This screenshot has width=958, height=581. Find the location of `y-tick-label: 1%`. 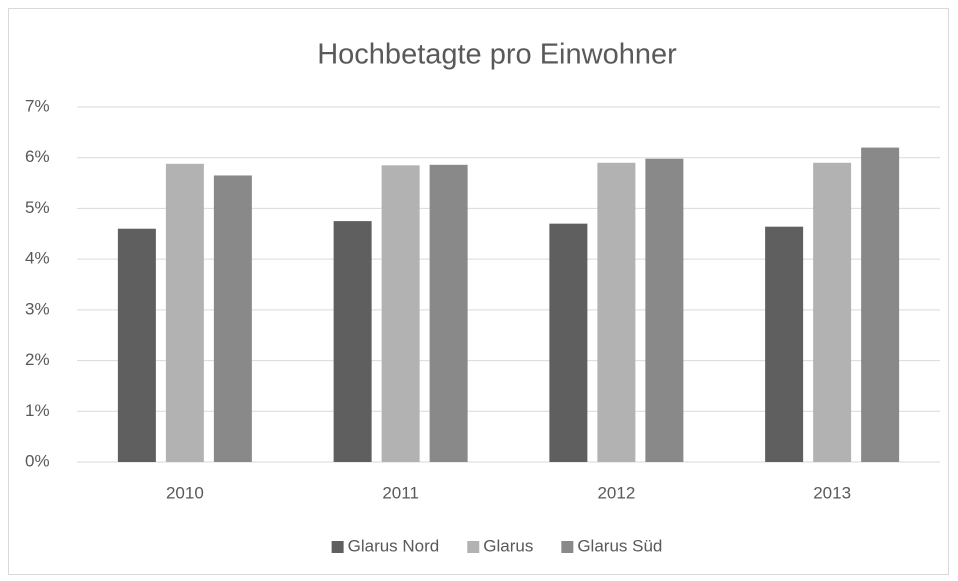

y-tick-label: 1% is located at coordinates (37, 410).